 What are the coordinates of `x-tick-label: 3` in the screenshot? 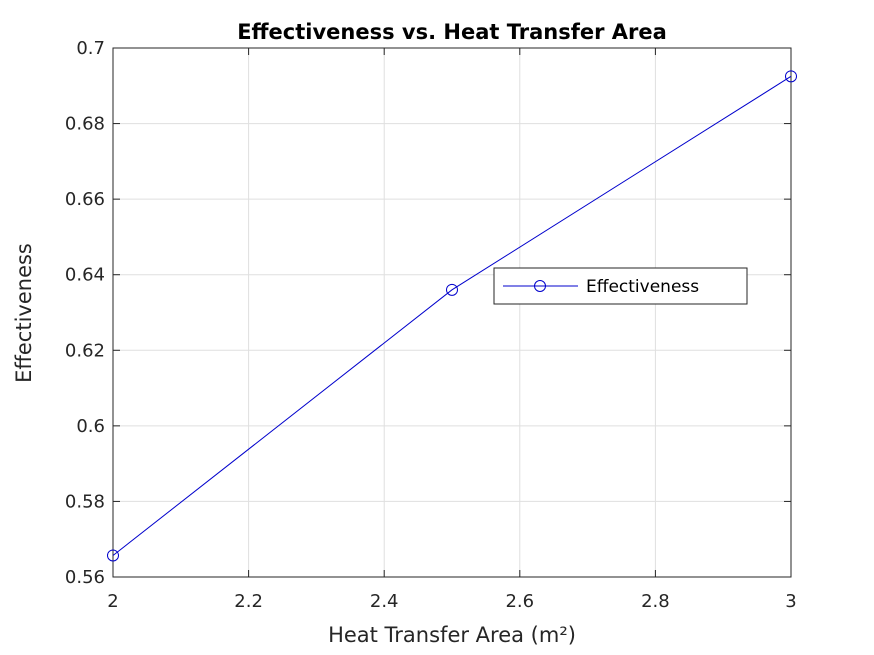 It's located at (790, 601).